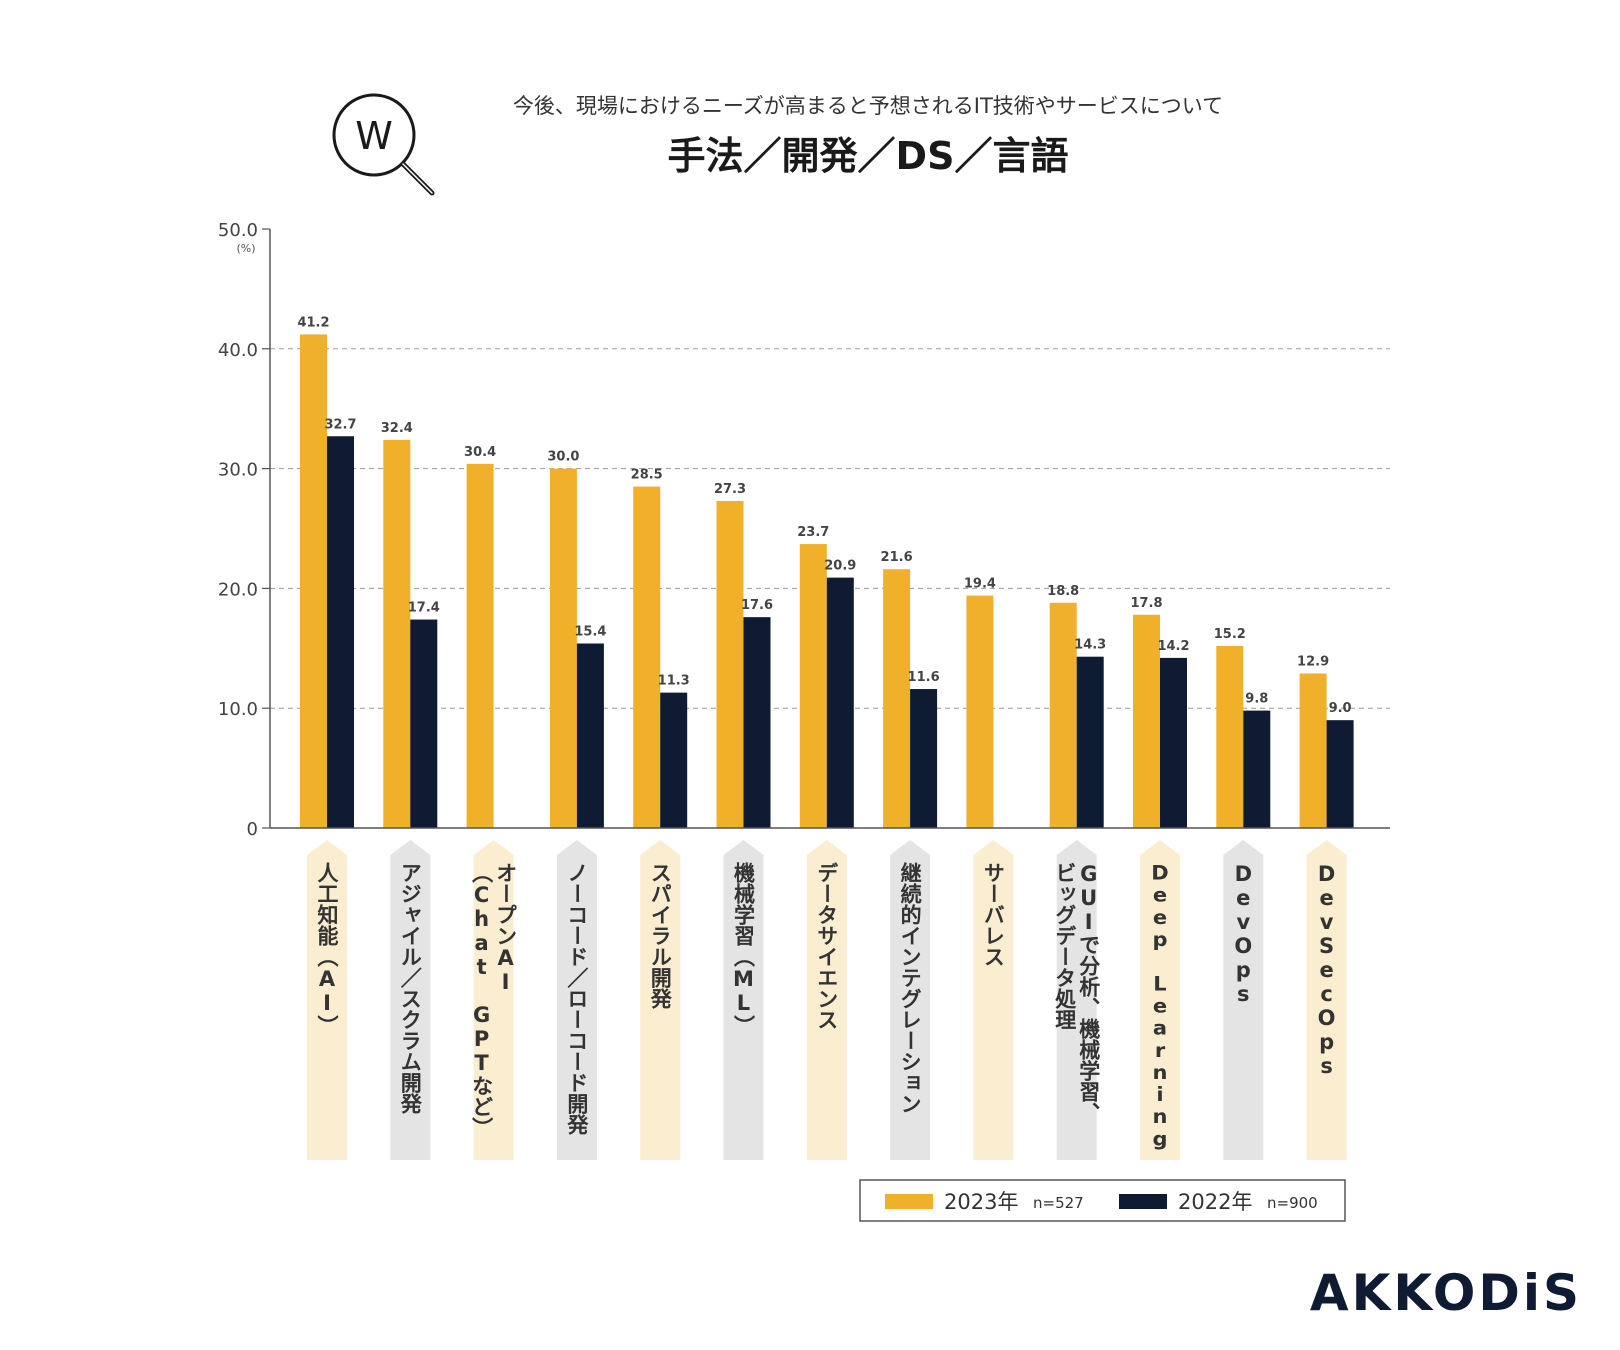 The width and height of the screenshot is (1620, 1350). What do you see at coordinates (1327, 970) in the screenshot?
I see `category-label: DevSecOps` at bounding box center [1327, 970].